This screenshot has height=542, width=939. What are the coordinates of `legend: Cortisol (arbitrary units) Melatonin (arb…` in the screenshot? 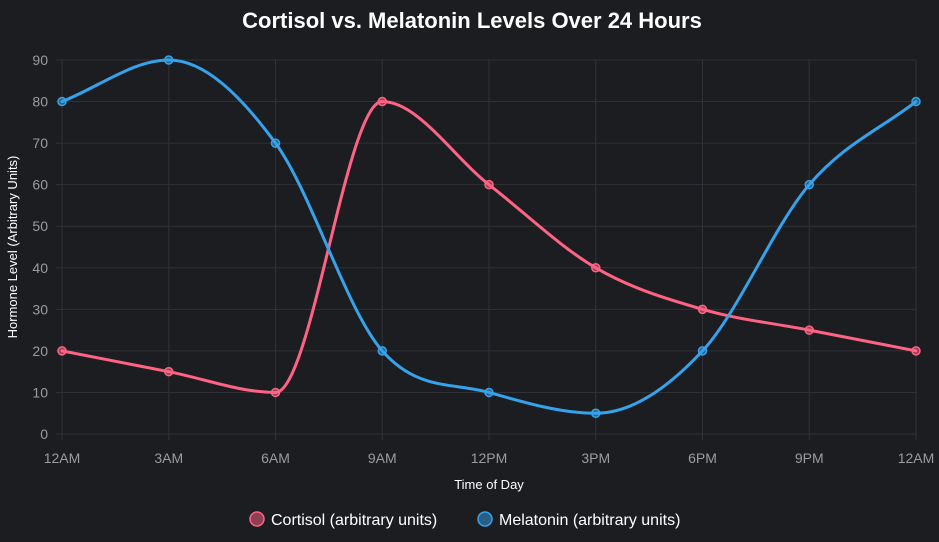 It's located at (464, 520).